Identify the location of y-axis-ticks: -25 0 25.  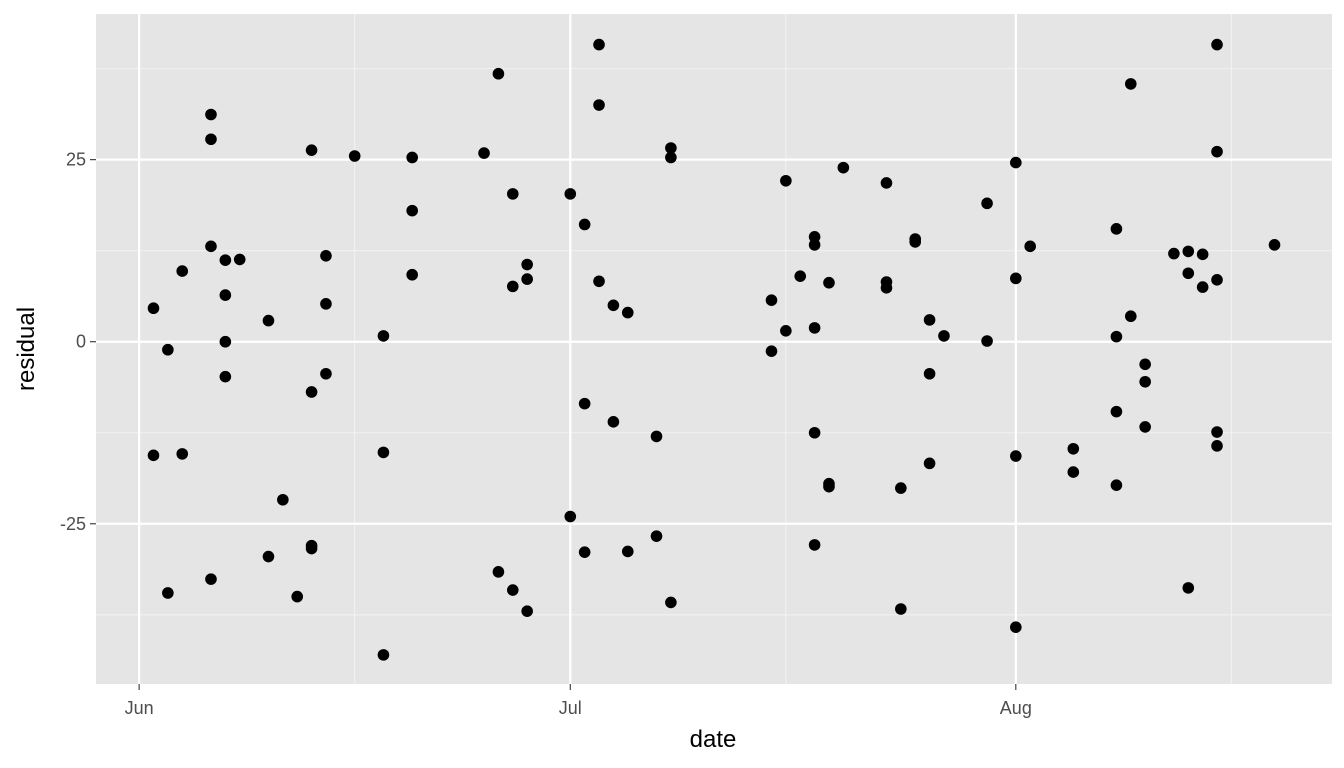
(78, 342).